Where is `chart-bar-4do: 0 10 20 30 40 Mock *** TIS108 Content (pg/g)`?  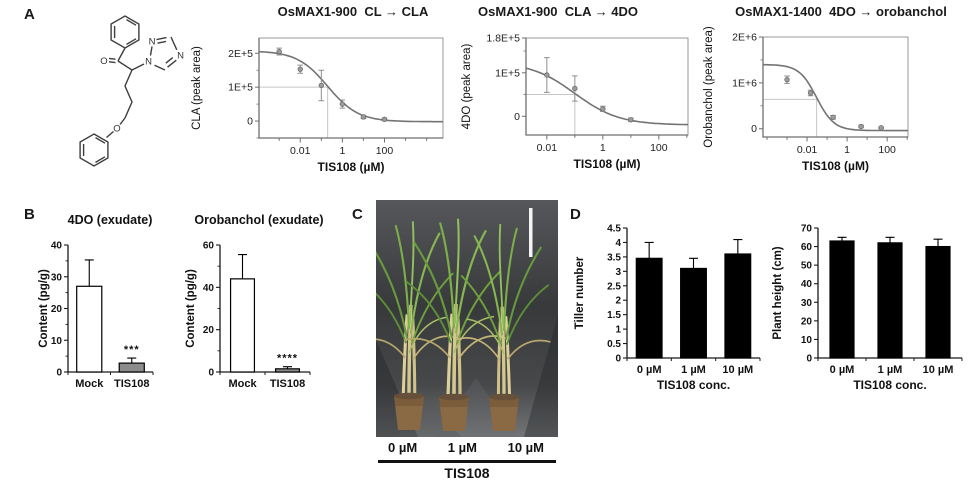 chart-bar-4do: 0 10 20 30 40 Mock *** TIS108 Content (pg/g) is located at coordinates (110, 316).